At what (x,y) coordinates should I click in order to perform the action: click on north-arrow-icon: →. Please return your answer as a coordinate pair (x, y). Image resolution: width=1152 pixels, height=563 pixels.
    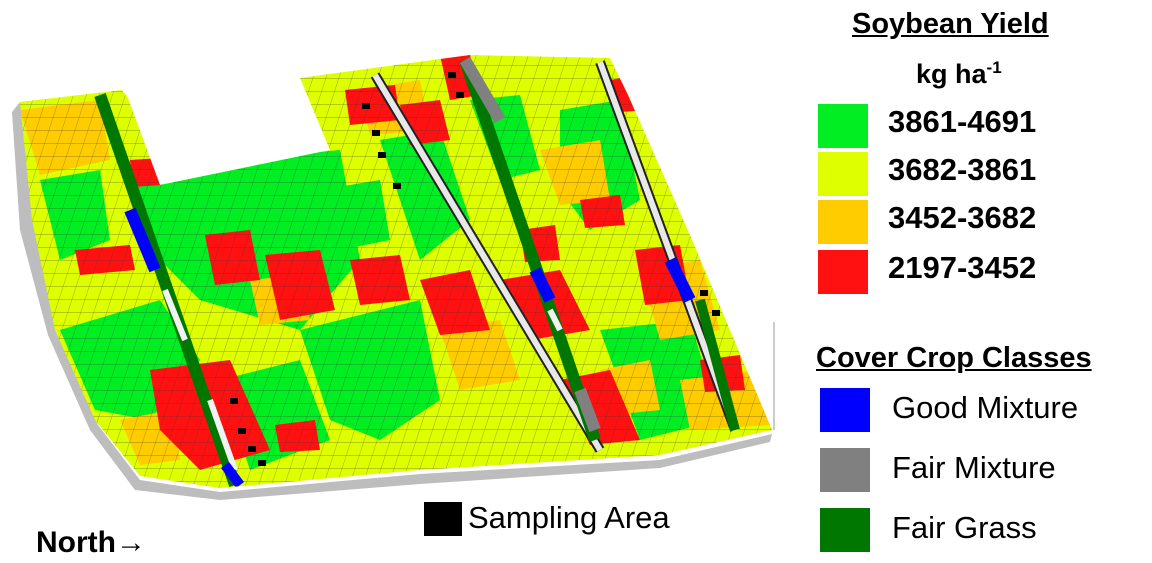
    Looking at the image, I should click on (130, 542).